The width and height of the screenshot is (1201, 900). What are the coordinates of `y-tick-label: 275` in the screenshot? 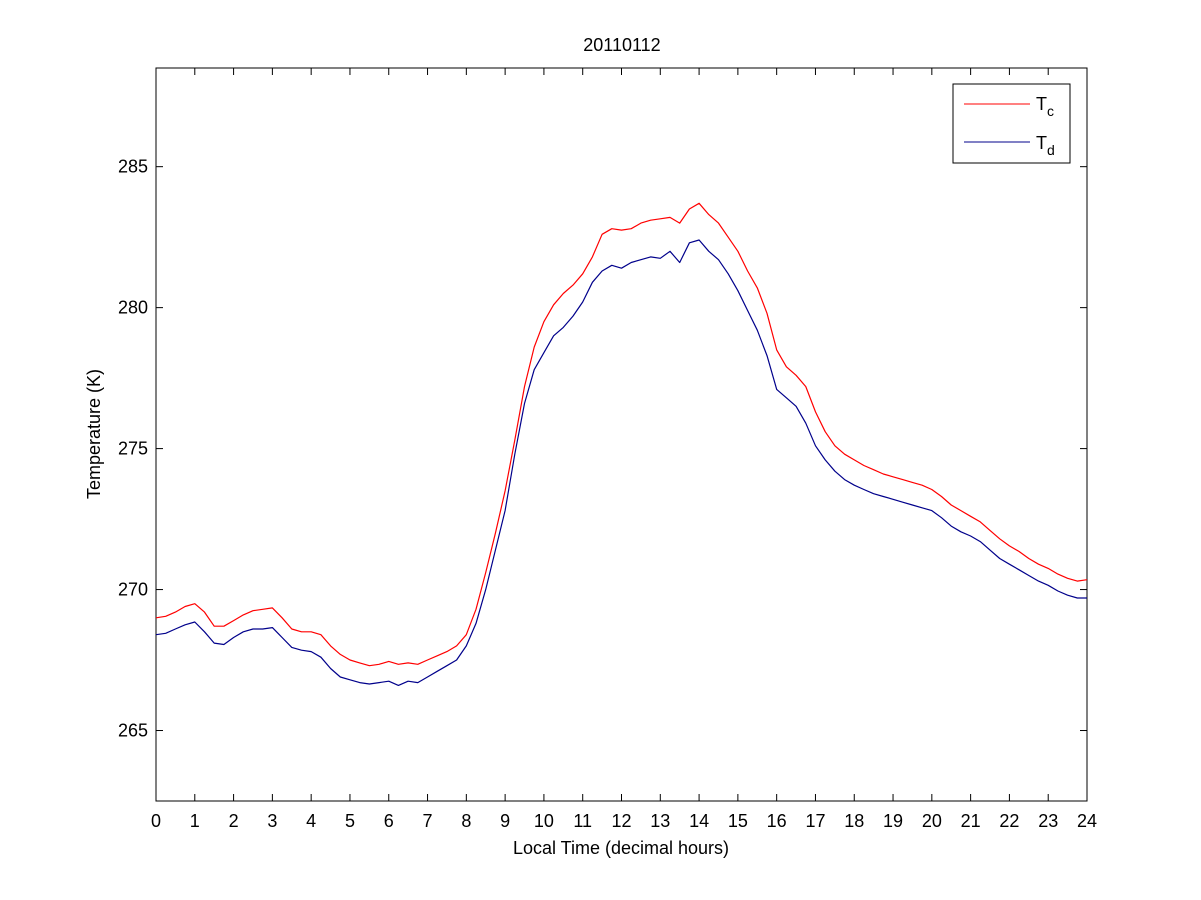 It's located at (133, 449).